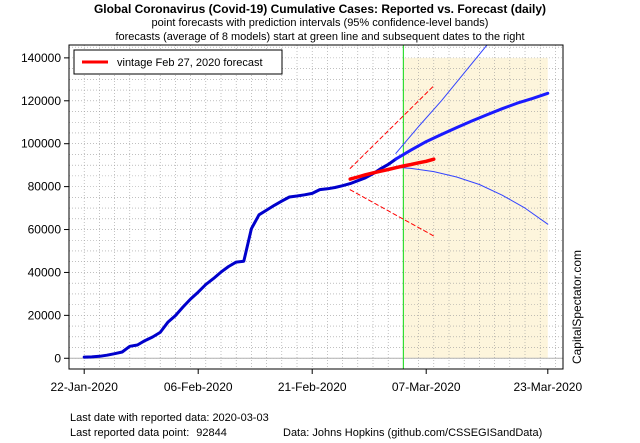  What do you see at coordinates (441, 99) in the screenshot?
I see `forecast-upper-band` at bounding box center [441, 99].